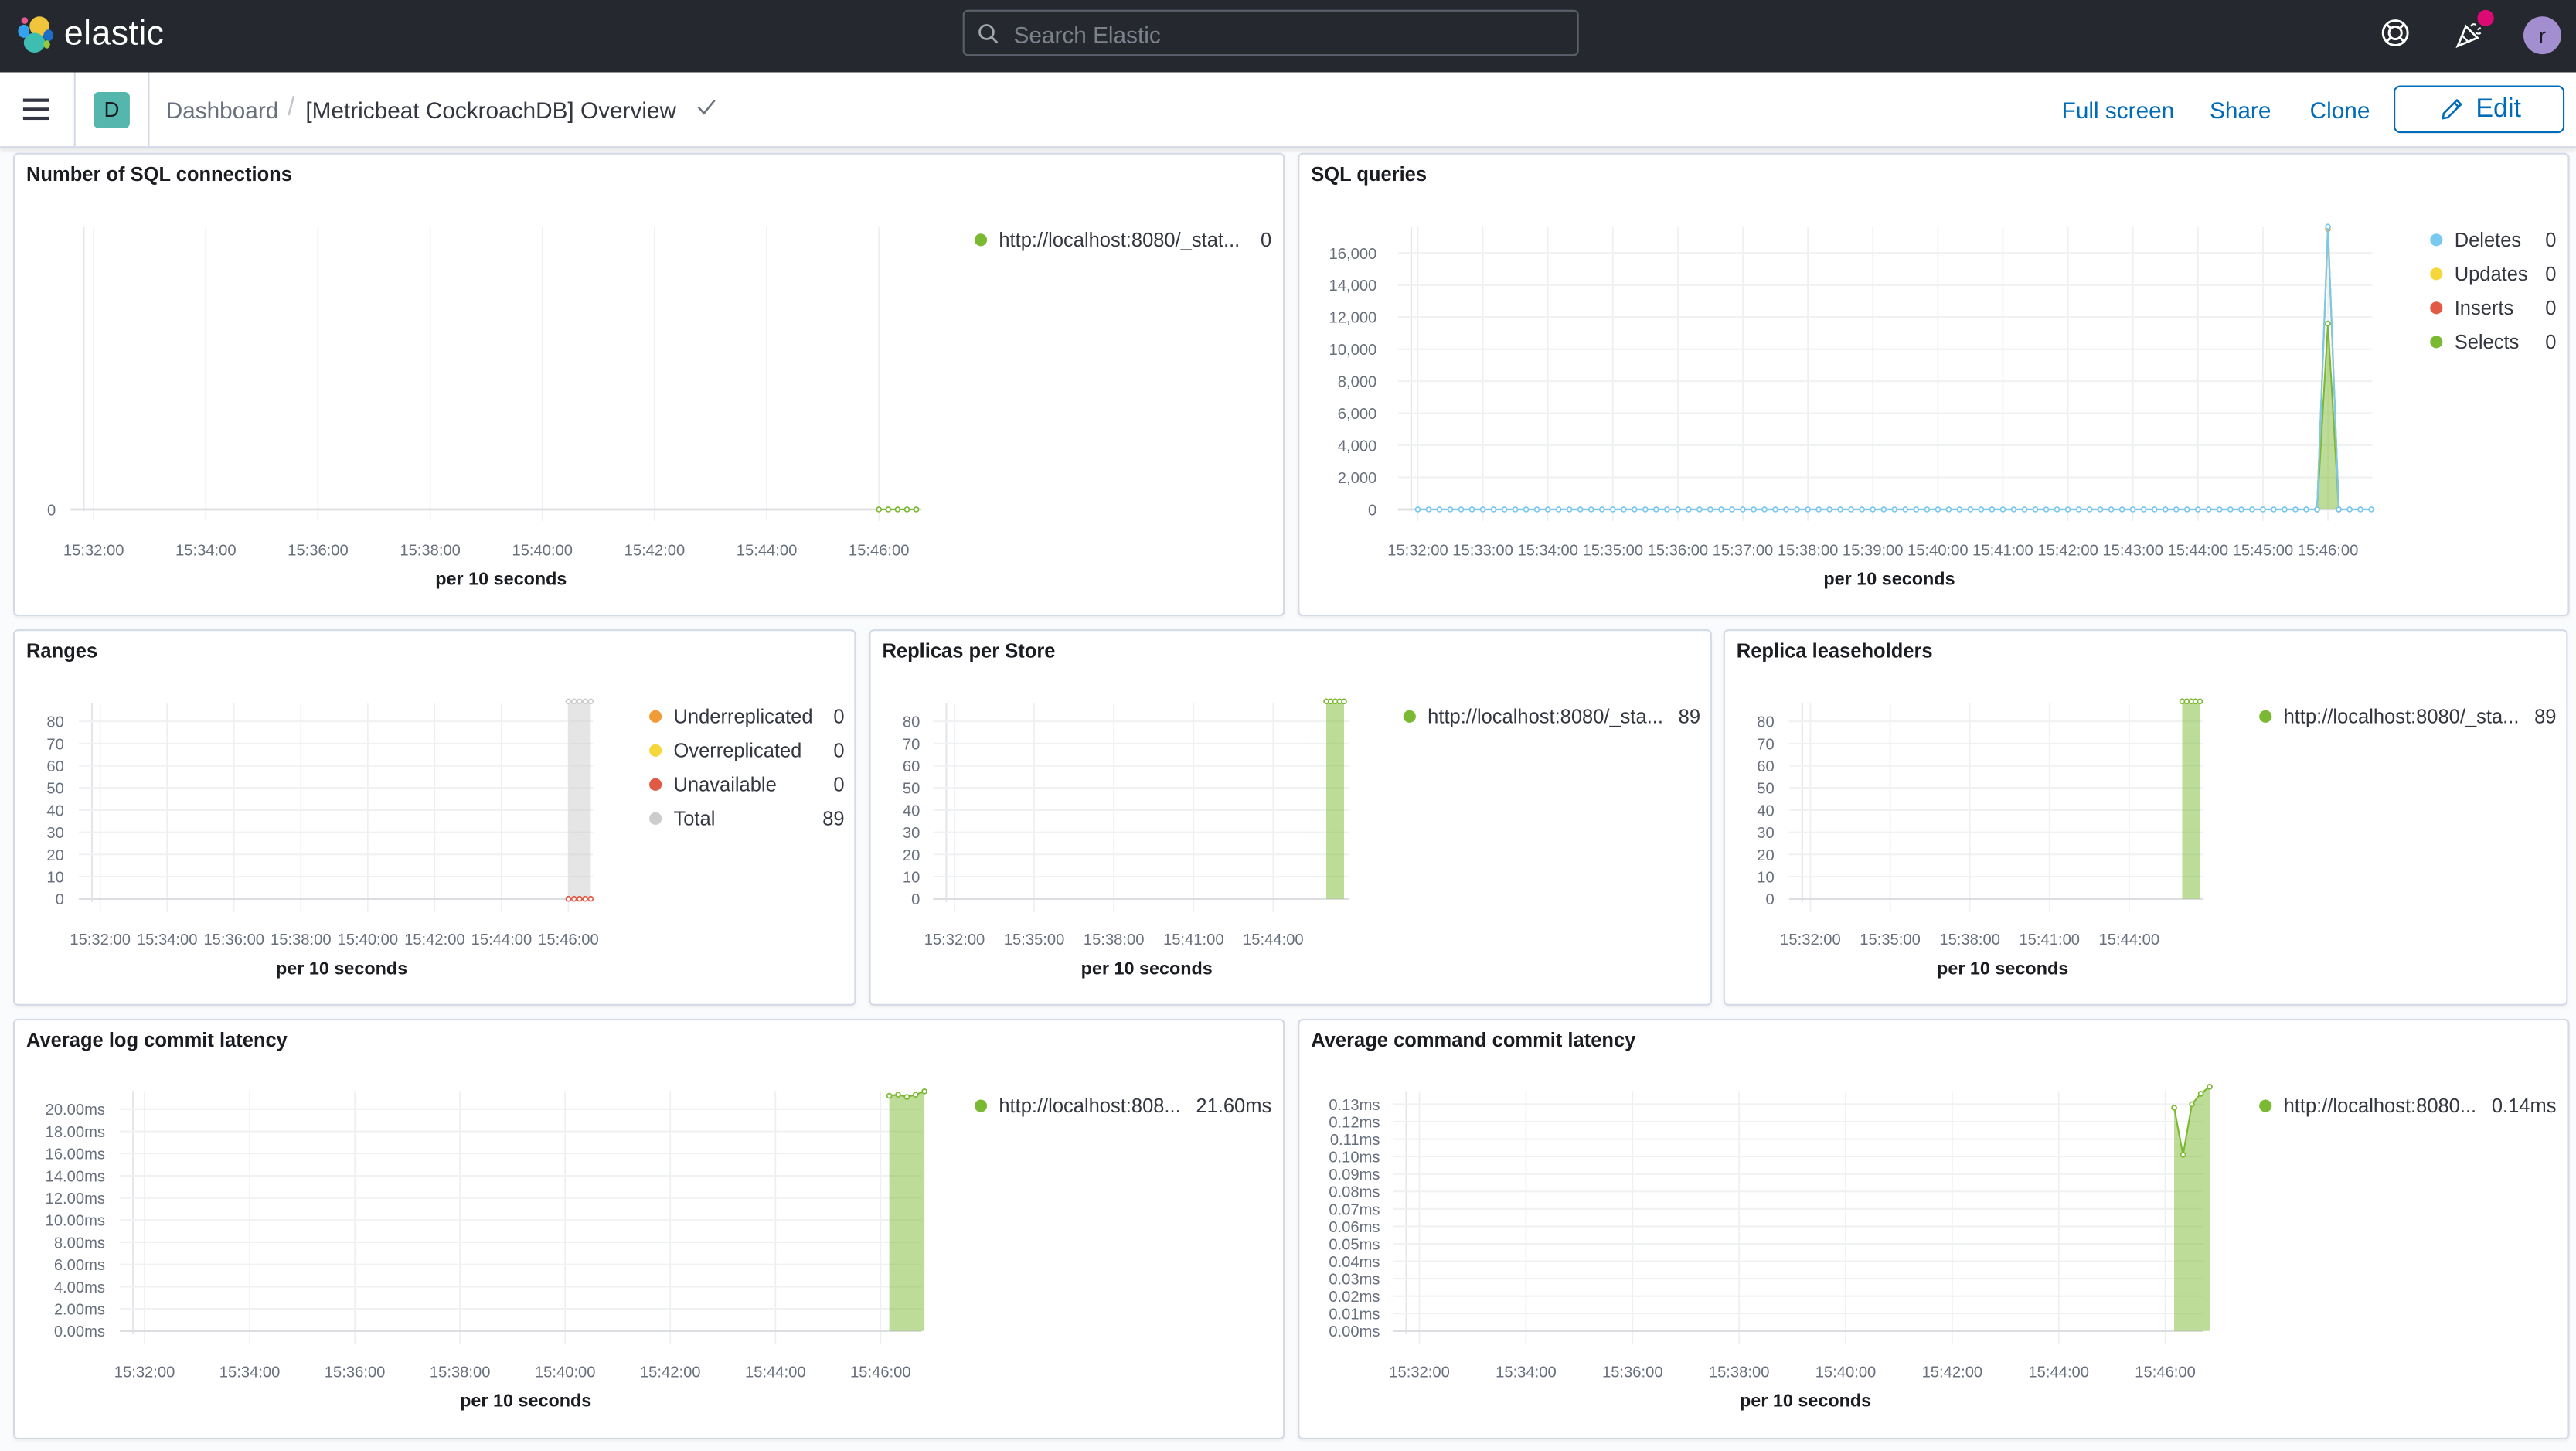 This screenshot has width=2576, height=1451. What do you see at coordinates (1285, 34) in the screenshot?
I see `search-input` at bounding box center [1285, 34].